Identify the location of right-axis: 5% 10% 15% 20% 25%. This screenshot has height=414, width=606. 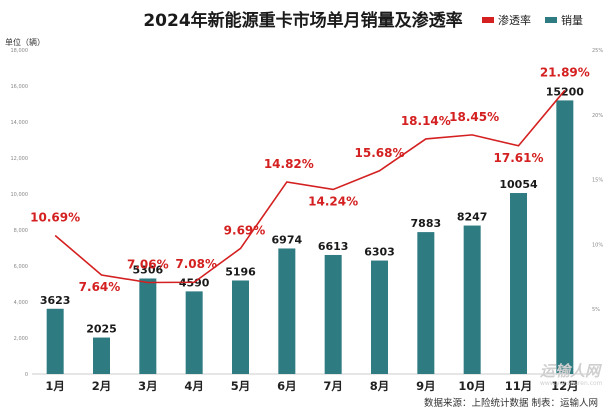
(597, 180).